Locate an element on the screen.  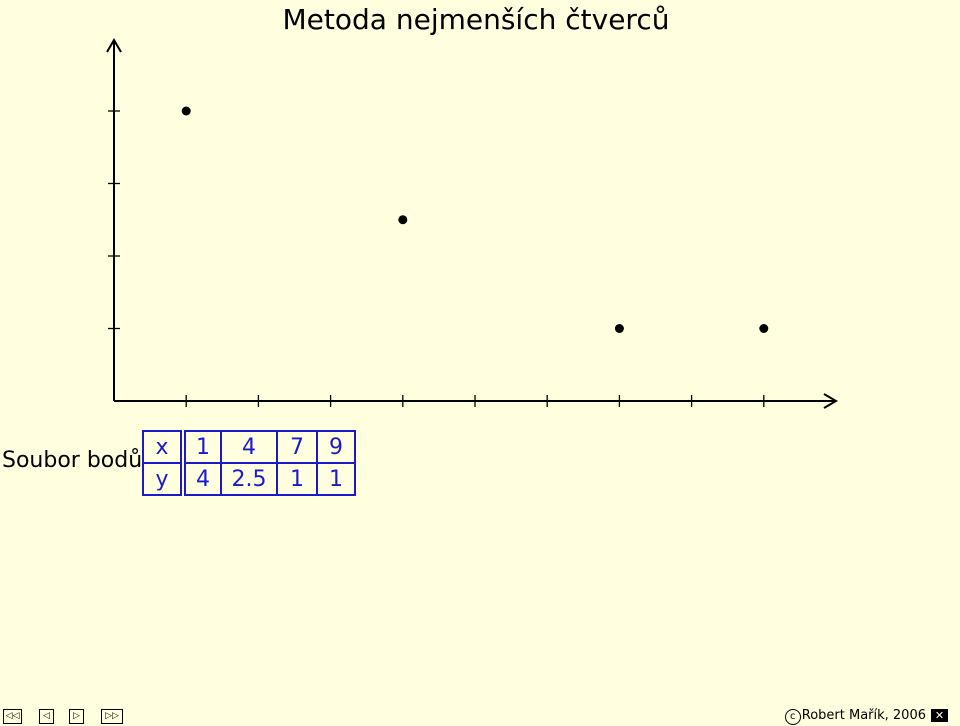
x-ticks is located at coordinates (475, 401).